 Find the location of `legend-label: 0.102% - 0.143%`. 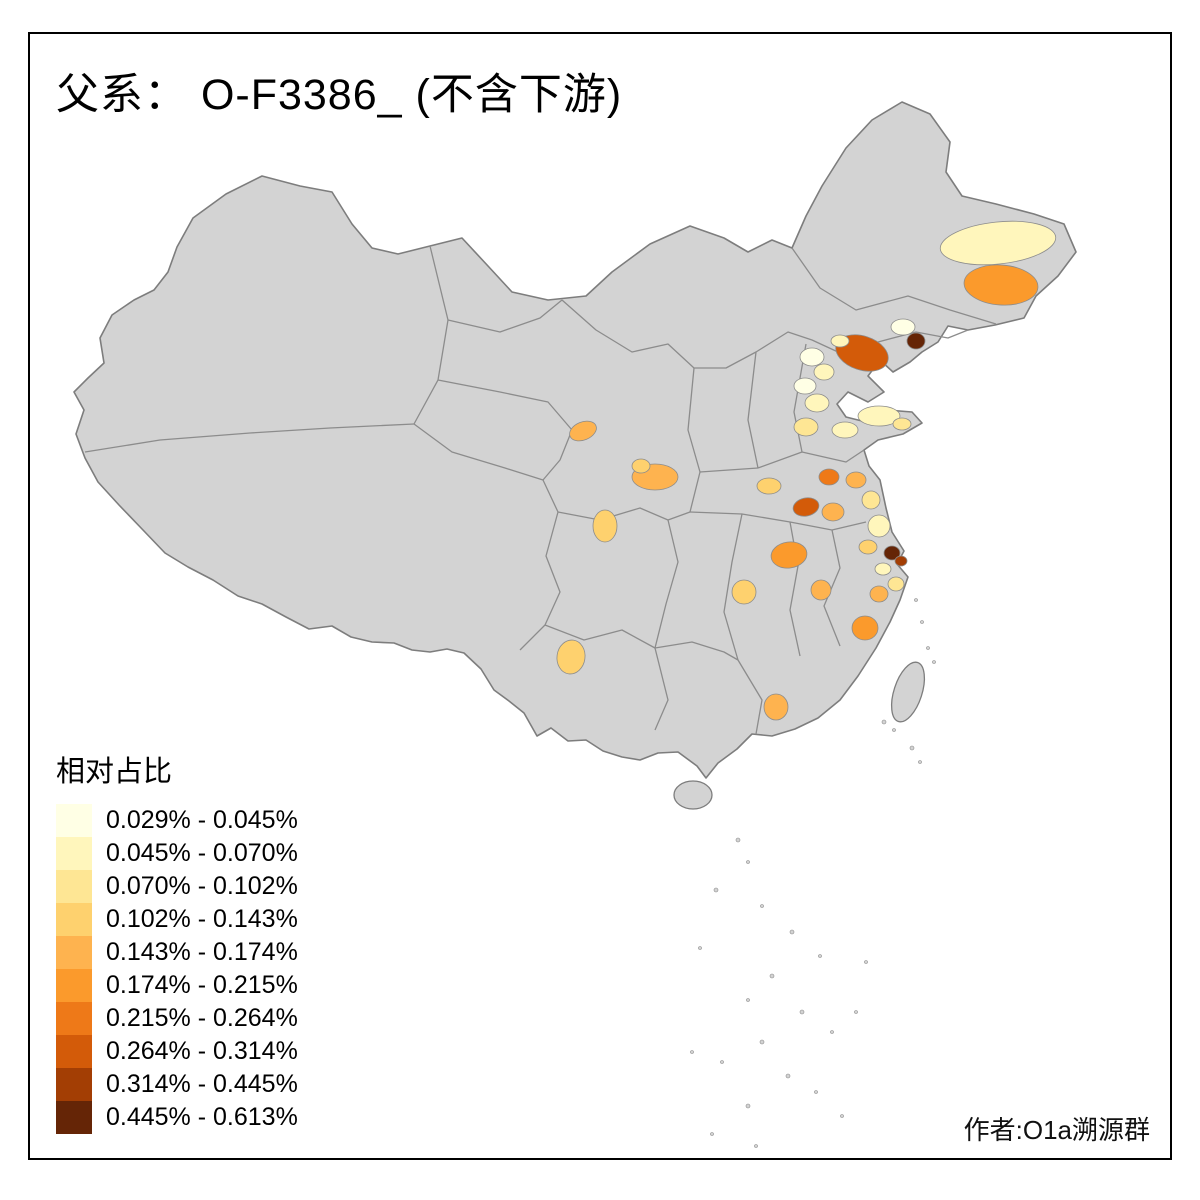

legend-label: 0.102% - 0.143% is located at coordinates (202, 919).